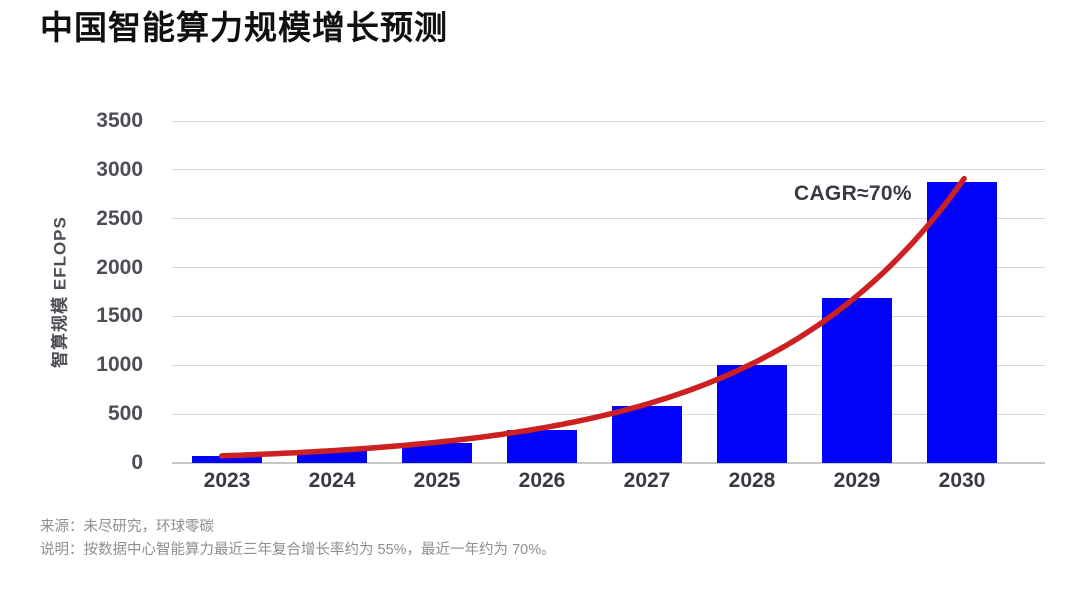 This screenshot has height=599, width=1080. Describe the element at coordinates (608, 462) in the screenshot. I see `x-axis-baseline` at that location.